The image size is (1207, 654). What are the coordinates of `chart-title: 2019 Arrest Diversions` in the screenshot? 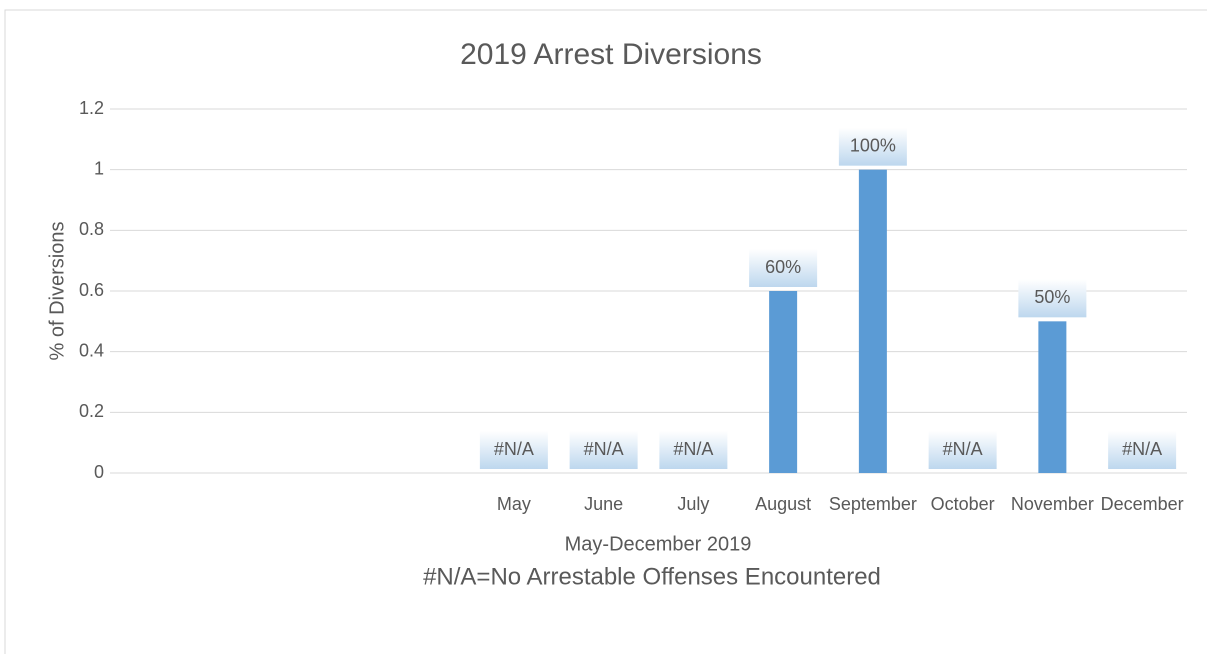 It's located at (611, 54).